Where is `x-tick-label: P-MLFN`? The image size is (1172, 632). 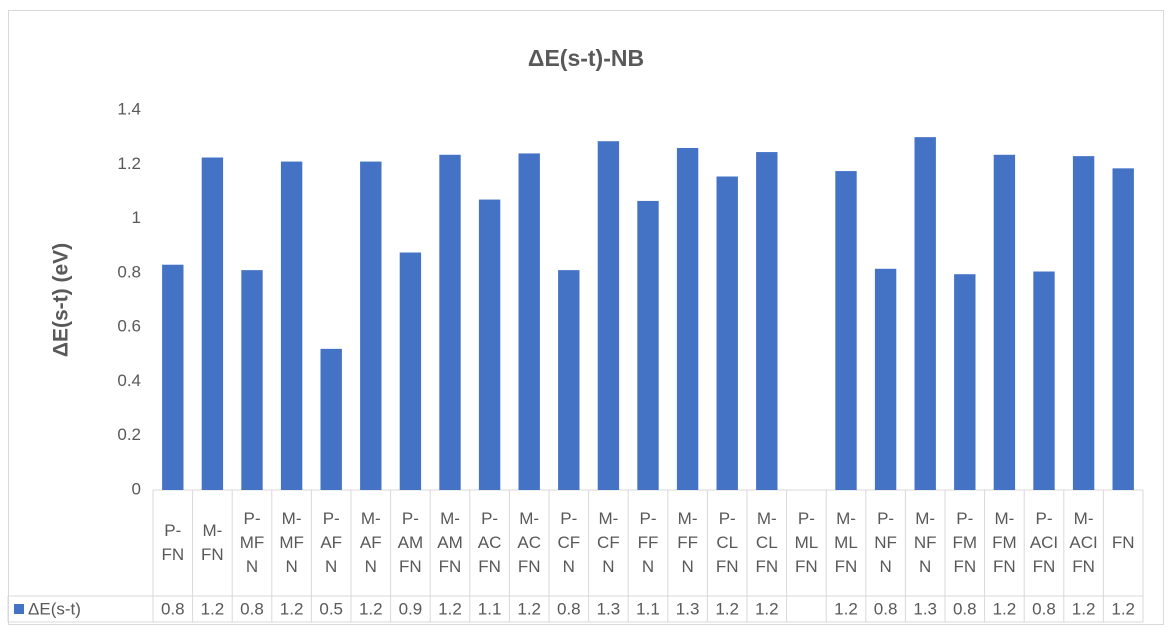
x-tick-label: P-MLFN is located at coordinates (806, 542).